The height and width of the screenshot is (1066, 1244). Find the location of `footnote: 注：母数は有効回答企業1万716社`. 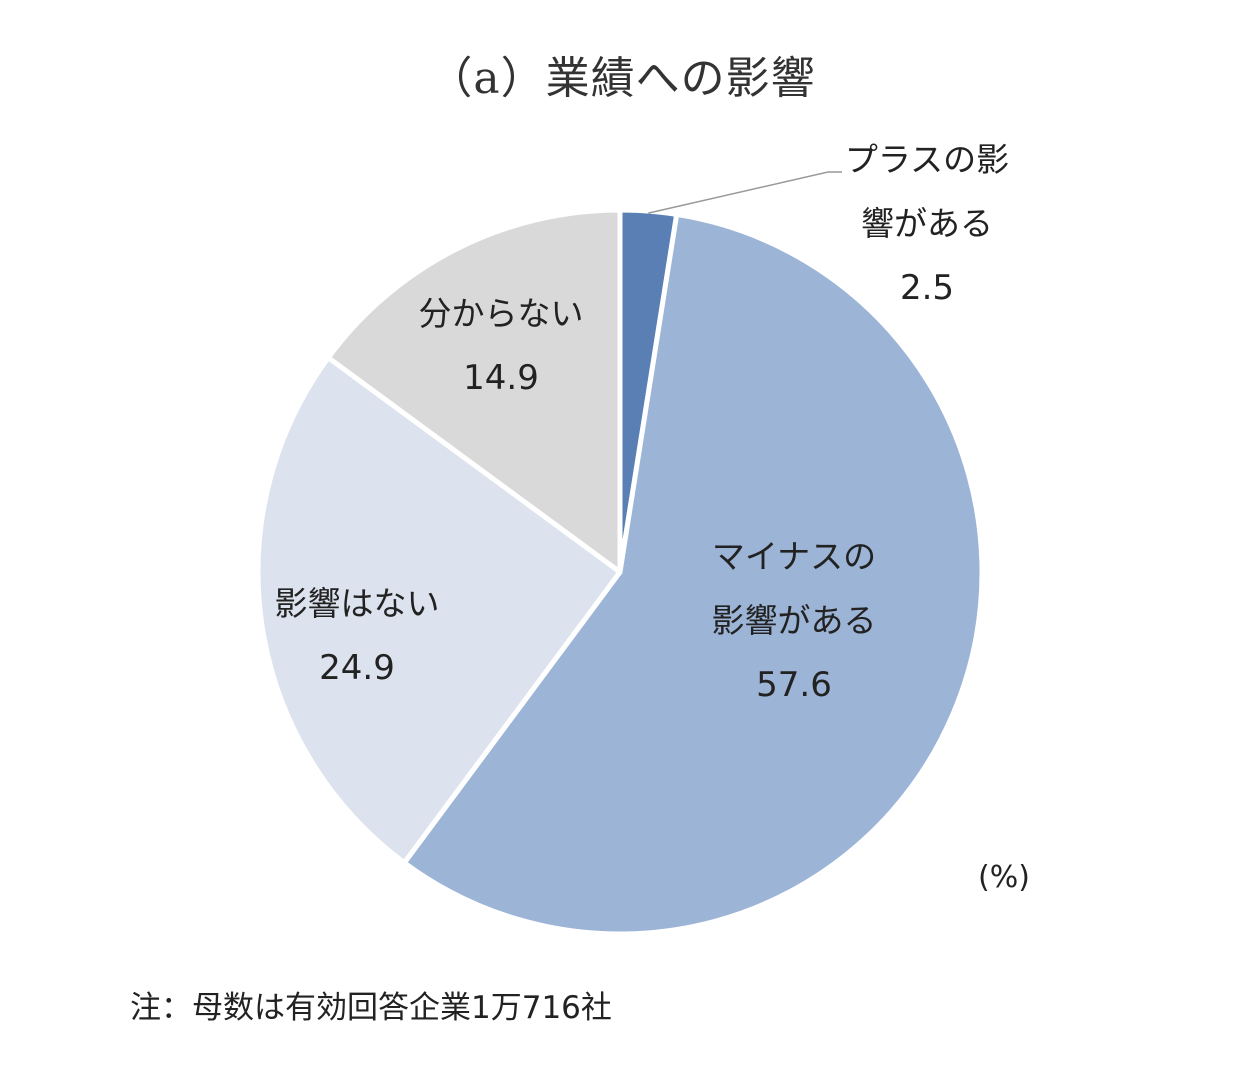

footnote: 注：母数は有効回答企業1万716社 is located at coordinates (371, 1008).